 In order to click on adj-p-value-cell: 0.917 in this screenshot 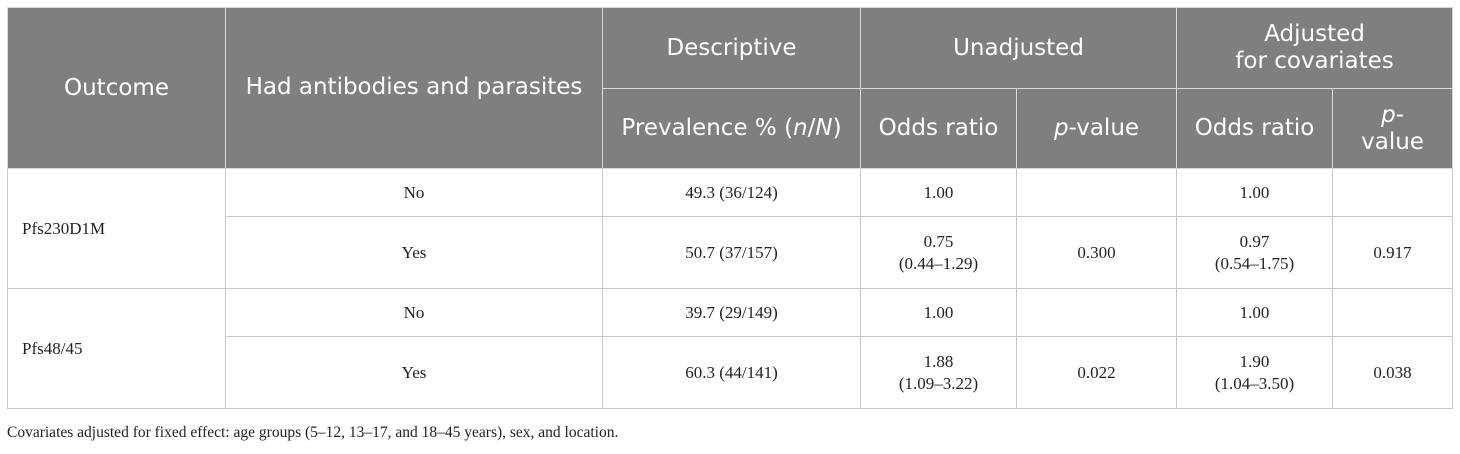, I will do `click(1393, 252)`.